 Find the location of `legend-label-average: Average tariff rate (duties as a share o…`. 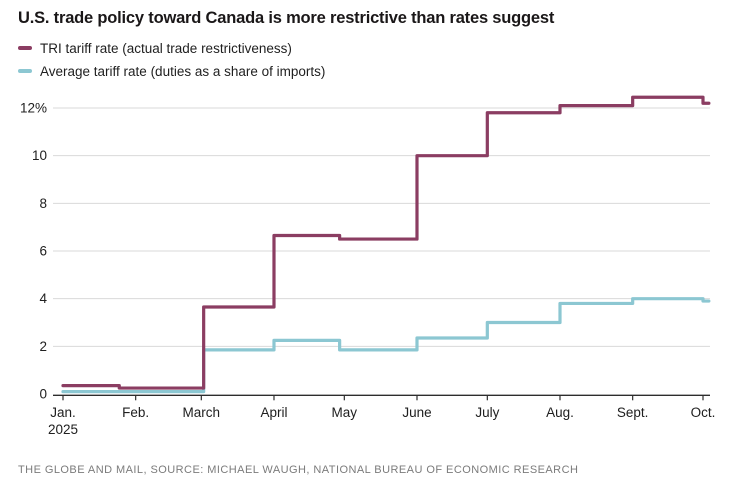

legend-label-average: Average tariff rate (duties as a share o… is located at coordinates (183, 71).